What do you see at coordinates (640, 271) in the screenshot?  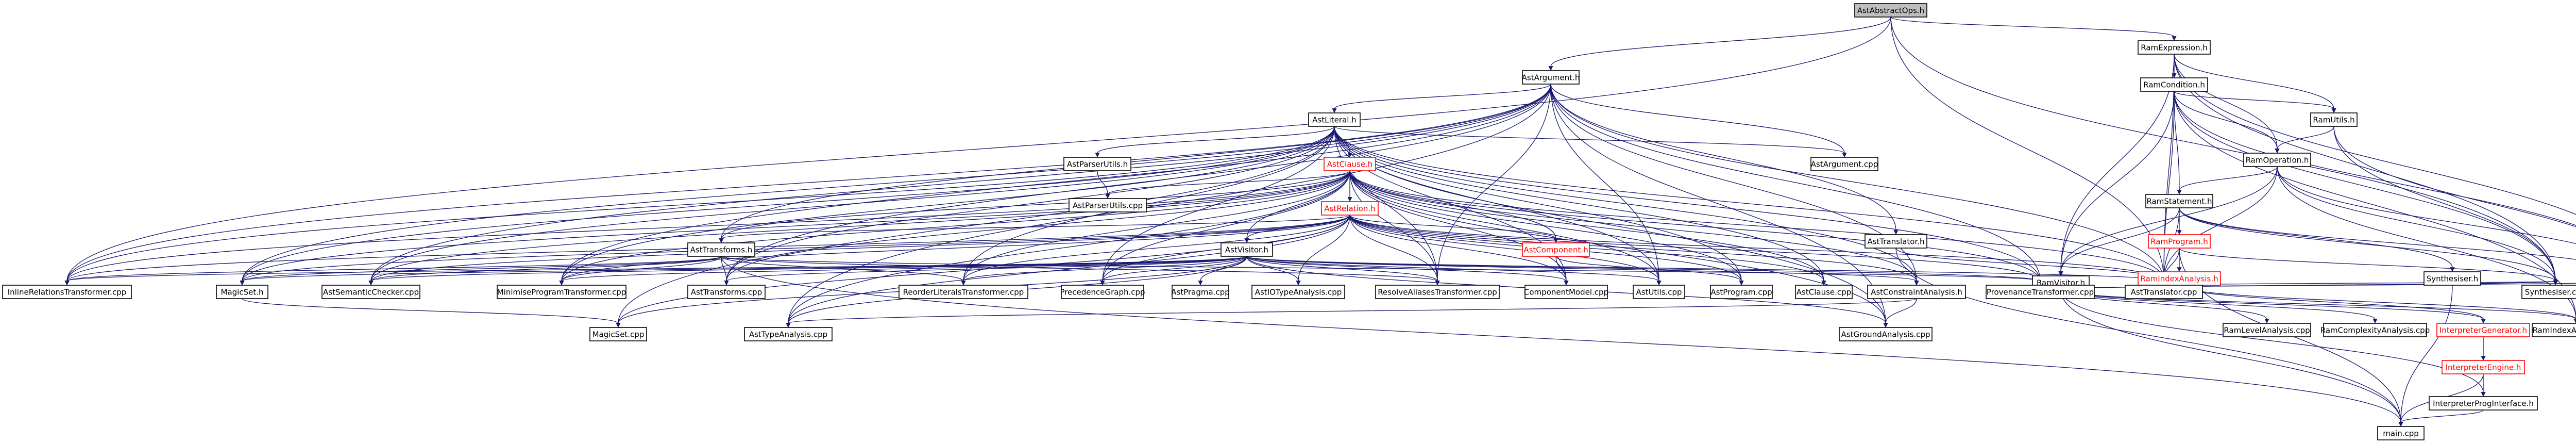 I see `edge-AstTransforms-to-MinimiseProgram` at bounding box center [640, 271].